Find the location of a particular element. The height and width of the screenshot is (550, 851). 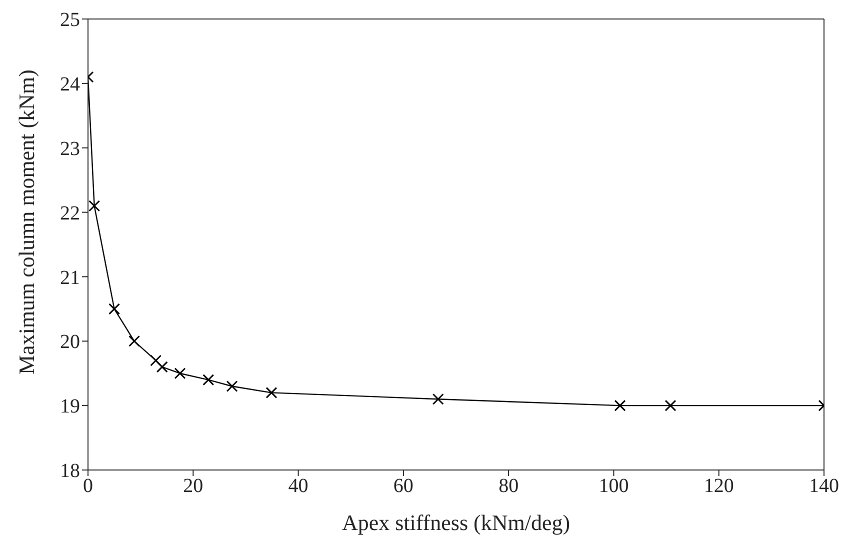

x-tick-label: 0 is located at coordinates (88, 486).